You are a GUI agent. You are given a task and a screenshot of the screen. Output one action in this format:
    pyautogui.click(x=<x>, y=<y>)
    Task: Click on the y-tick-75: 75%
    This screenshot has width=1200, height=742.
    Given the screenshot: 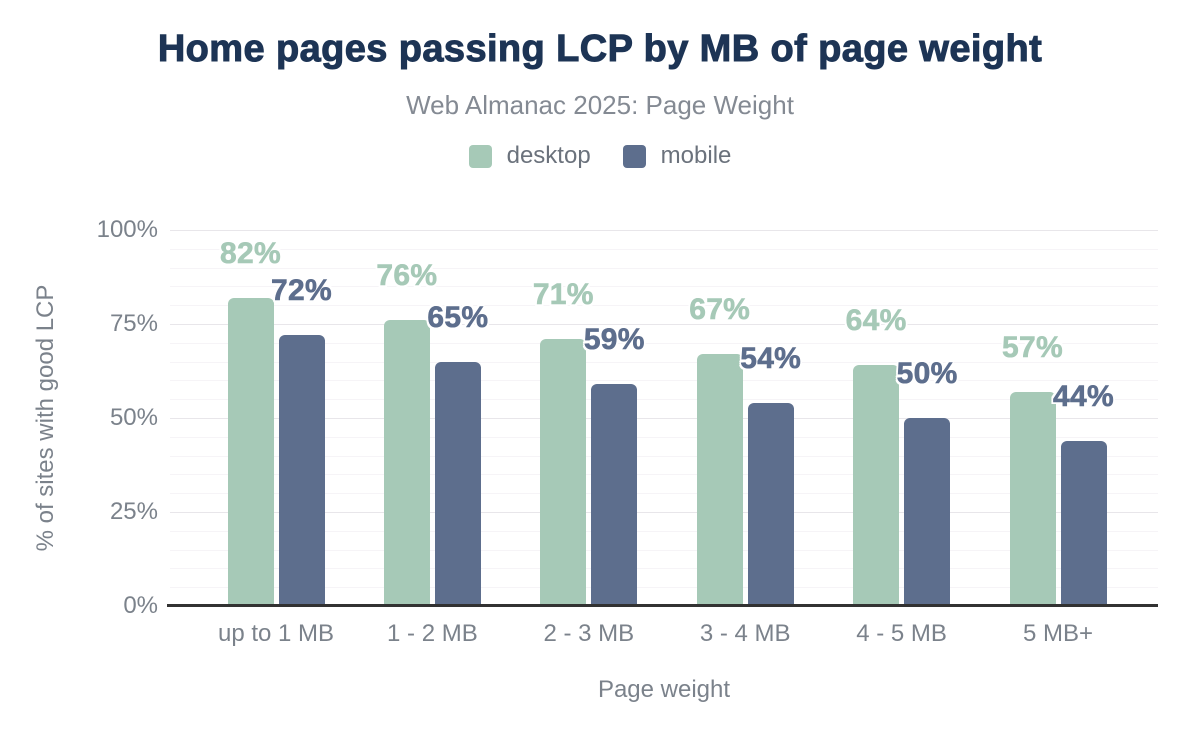 What is the action you would take?
    pyautogui.click(x=133, y=323)
    